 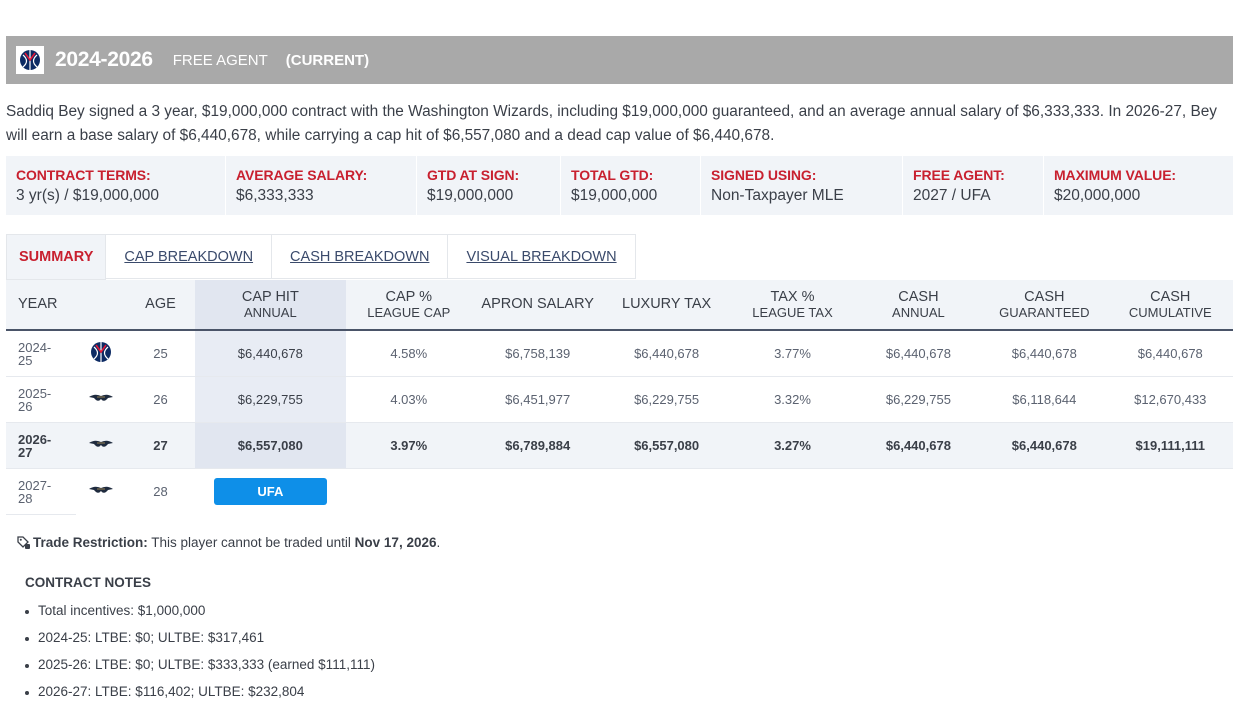 I want to click on term-signed-using: SIGNED USING: Non-Taxpayer MLE, so click(x=802, y=185).